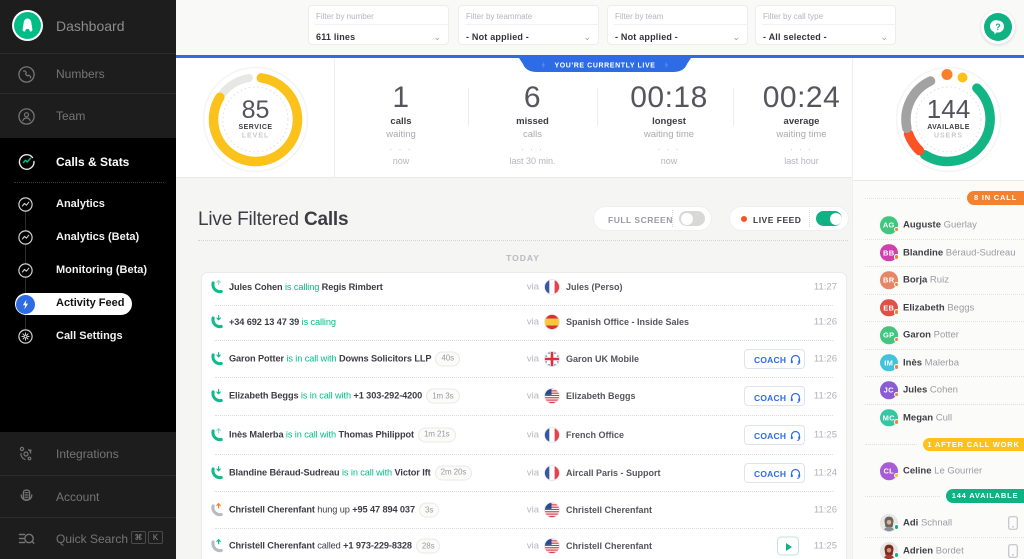 The height and width of the screenshot is (559, 1024). I want to click on svg-text: SERVICE, so click(255, 127).